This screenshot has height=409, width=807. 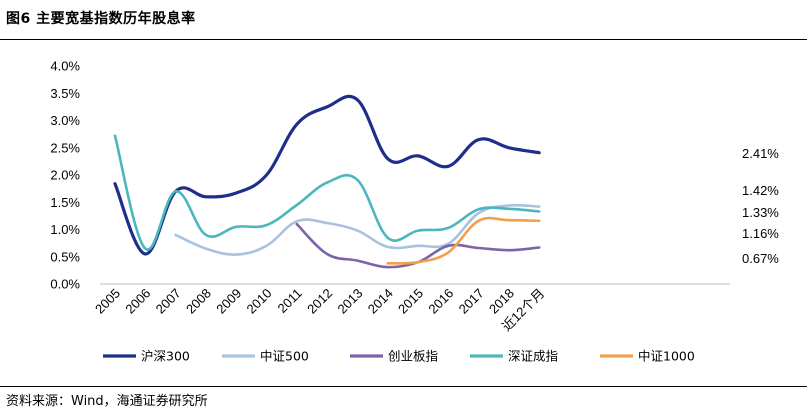 What do you see at coordinates (65, 175) in the screenshot?
I see `y-tick-label: 2.0%` at bounding box center [65, 175].